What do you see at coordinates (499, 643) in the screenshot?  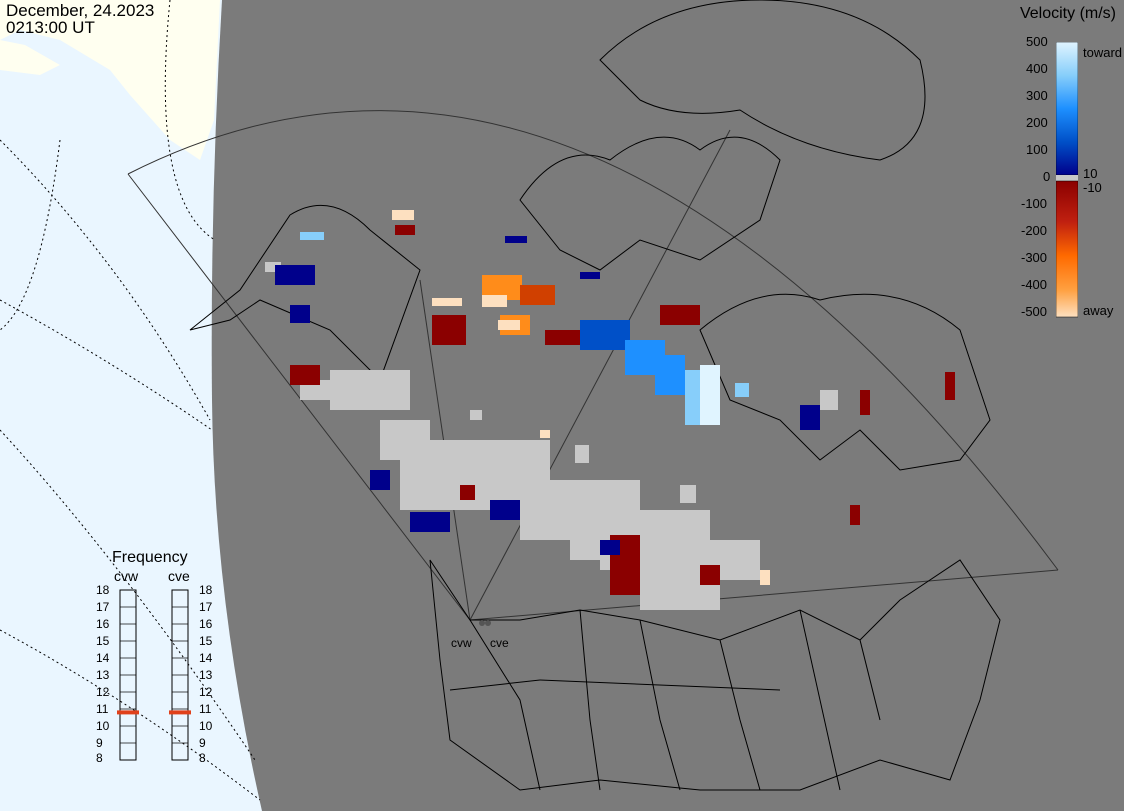 I see `radar-label-cve: cve` at bounding box center [499, 643].